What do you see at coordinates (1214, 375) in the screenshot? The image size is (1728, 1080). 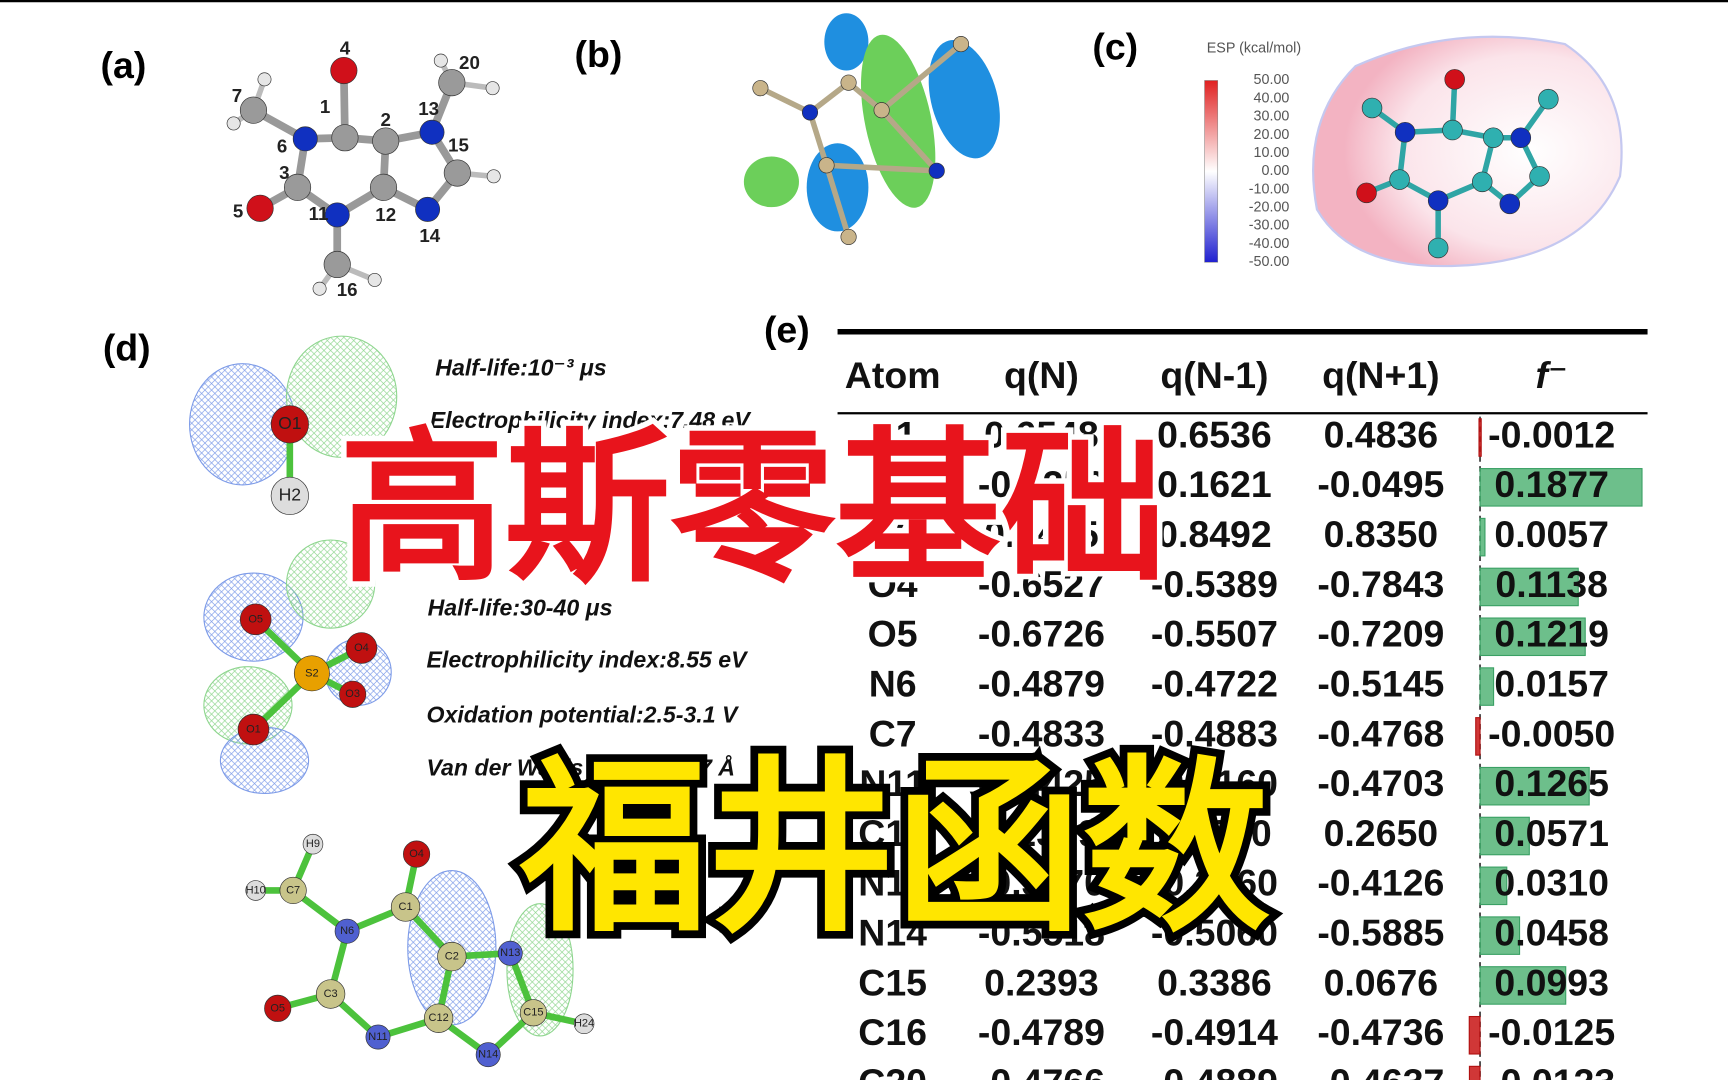 I see `table-header: q(N-1)` at bounding box center [1214, 375].